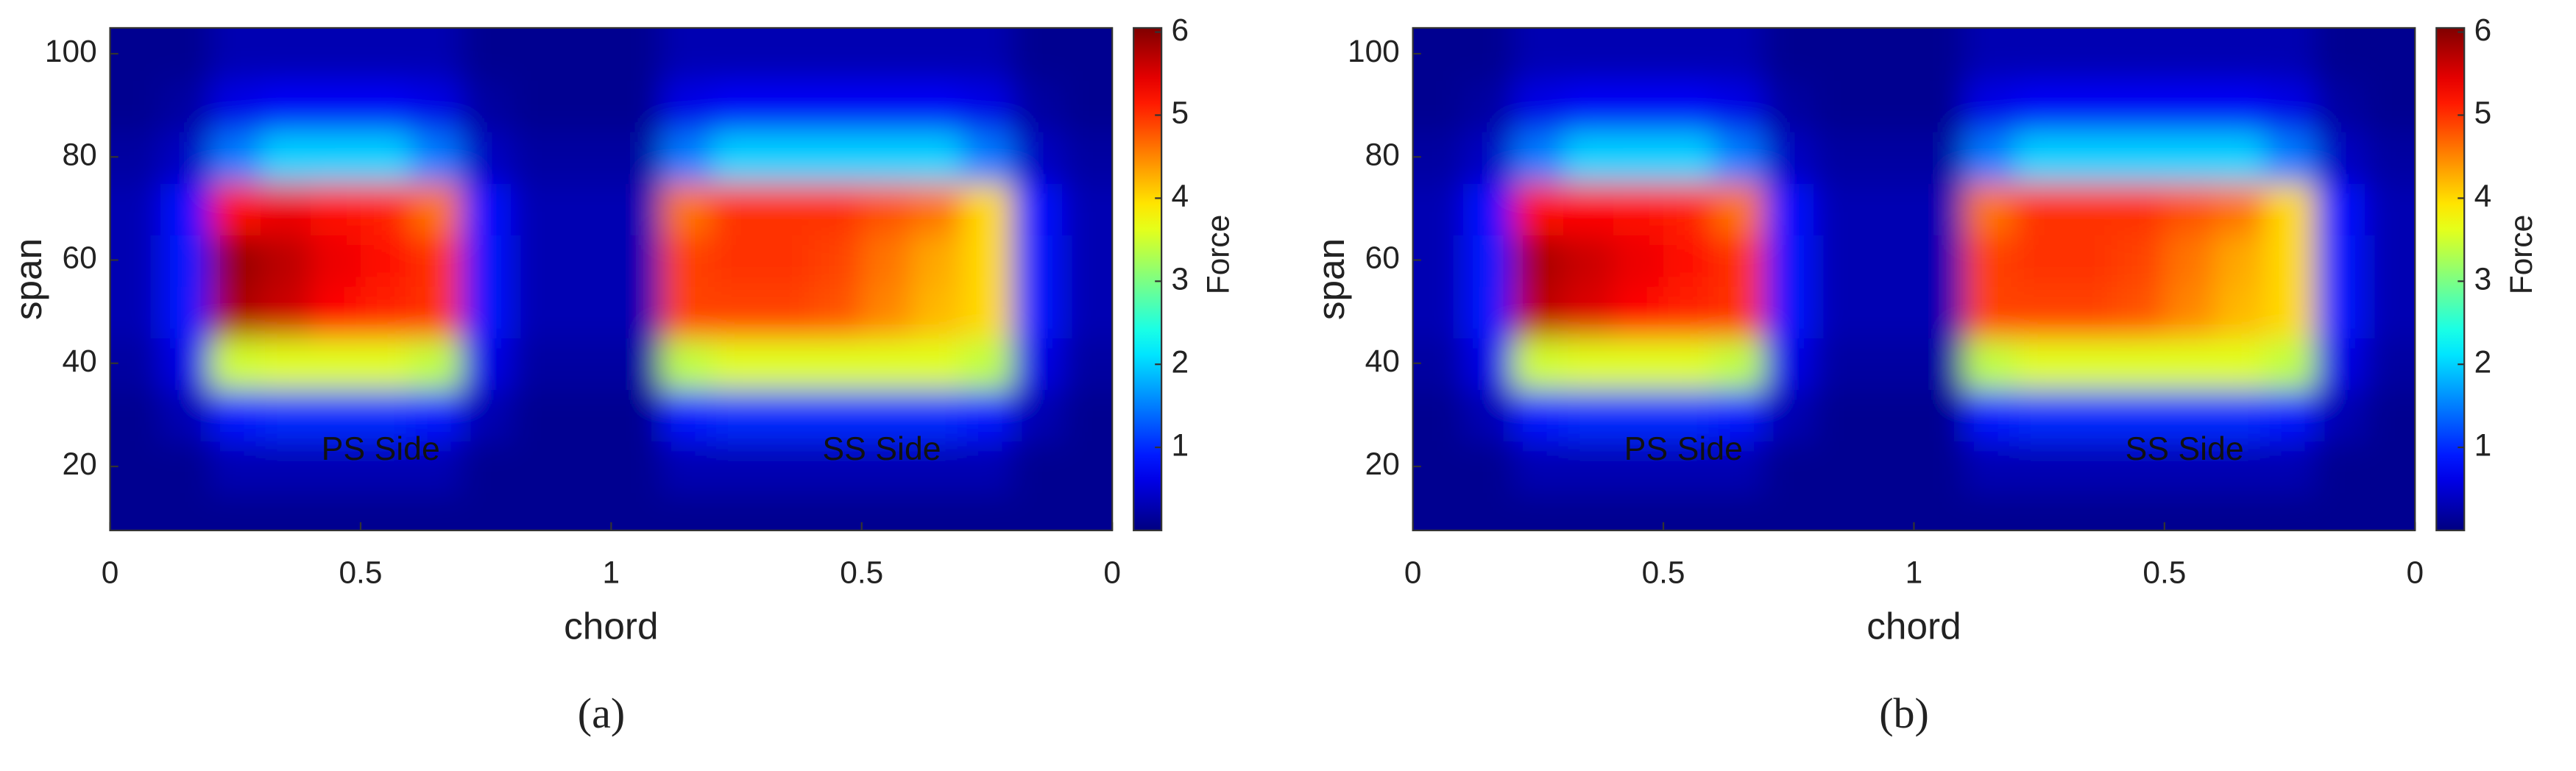 This screenshot has height=771, width=2576. I want to click on y-tick-label: 40, so click(80, 361).